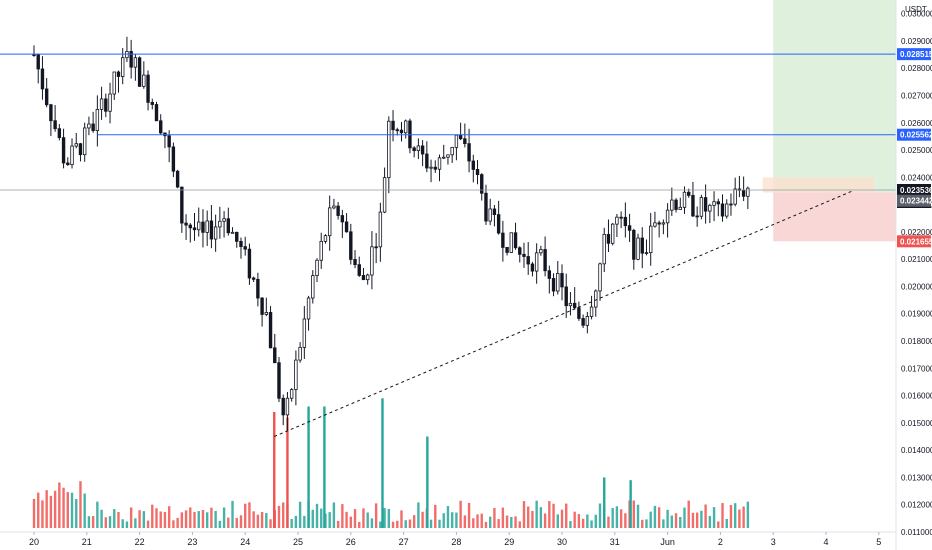 The image size is (932, 550). What do you see at coordinates (916, 532) in the screenshot?
I see `y-tick-label: 0.011000` at bounding box center [916, 532].